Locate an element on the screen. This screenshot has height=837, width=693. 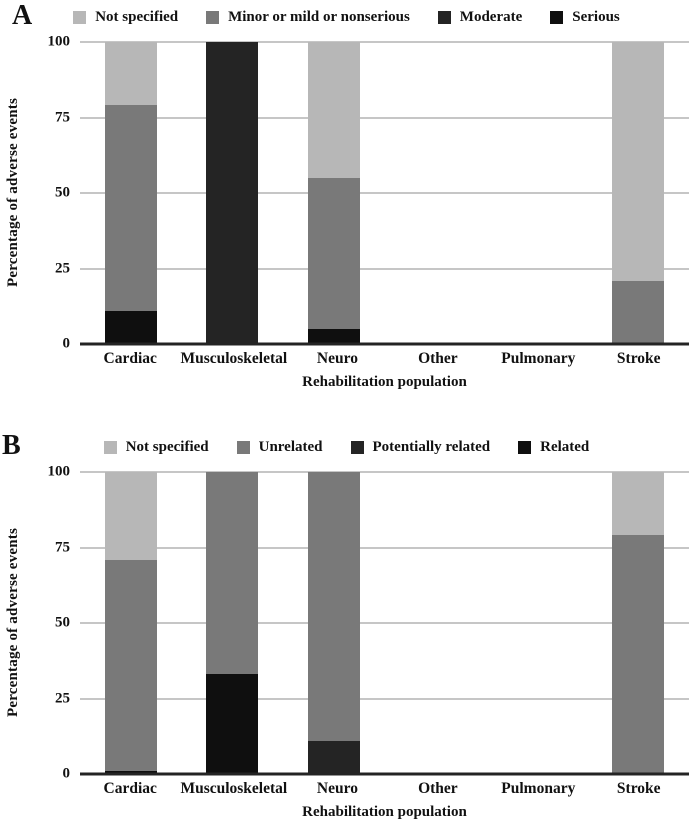
legend-item: Not specified is located at coordinates (156, 447).